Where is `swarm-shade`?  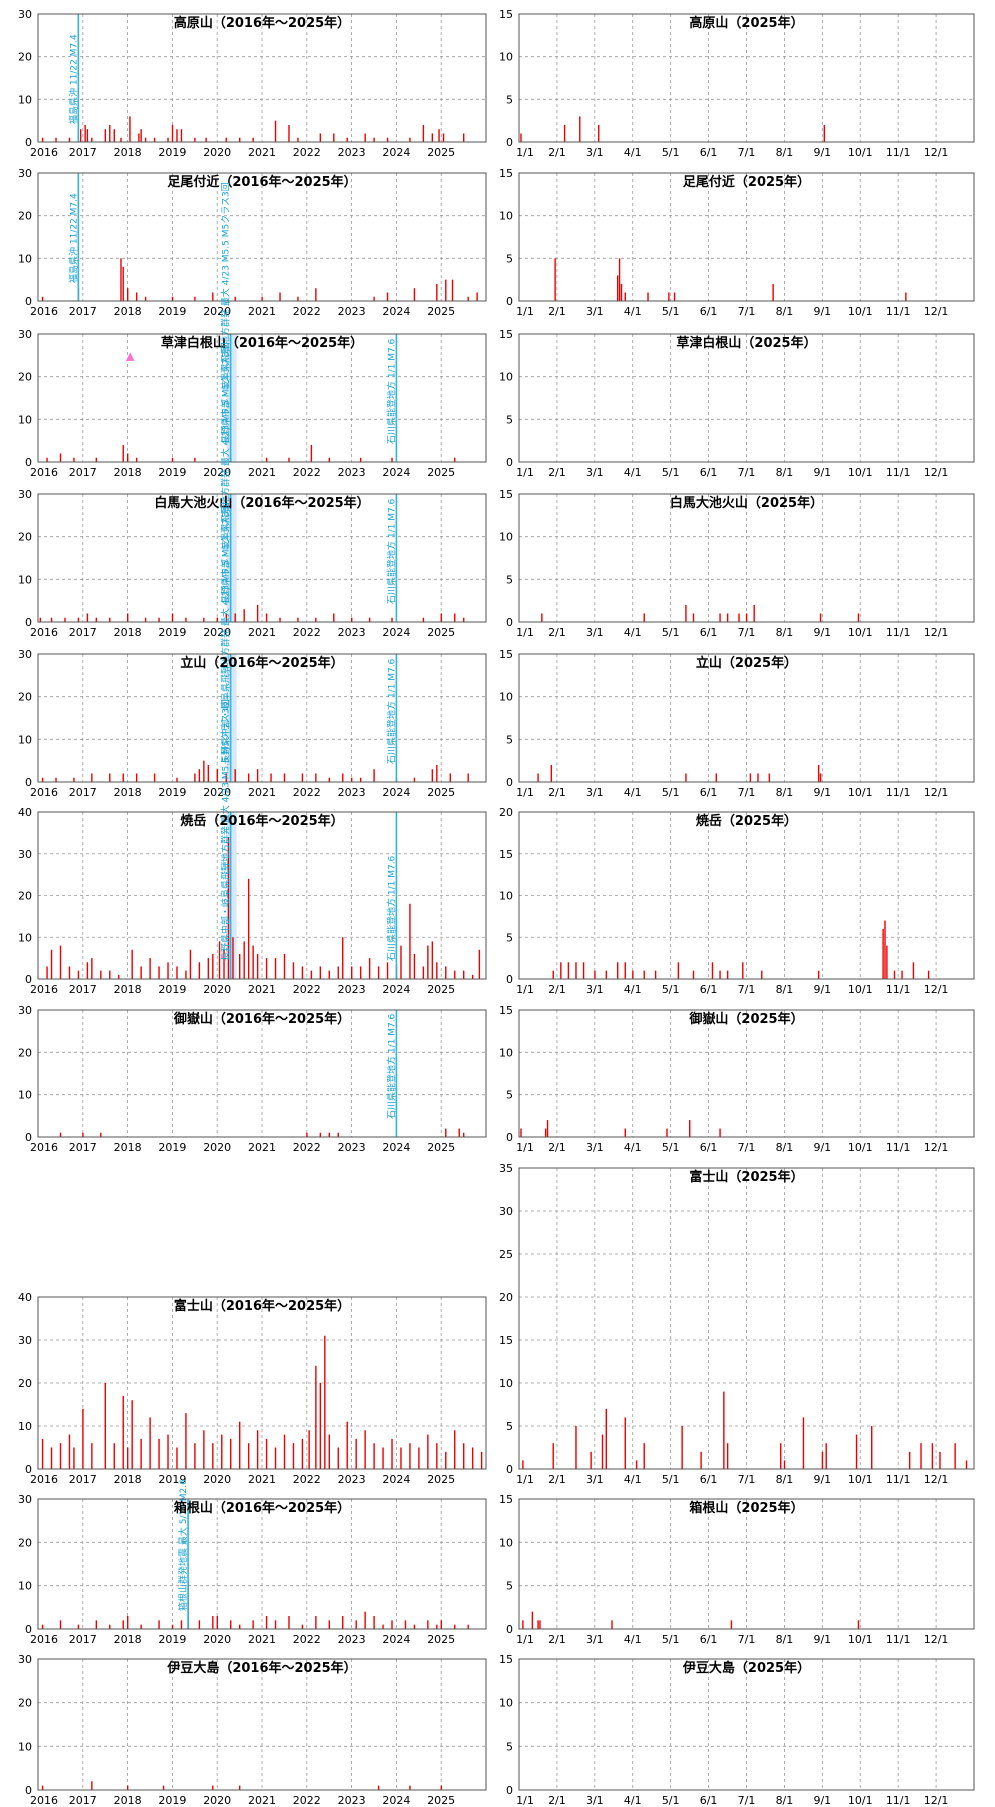 swarm-shade is located at coordinates (231, 718).